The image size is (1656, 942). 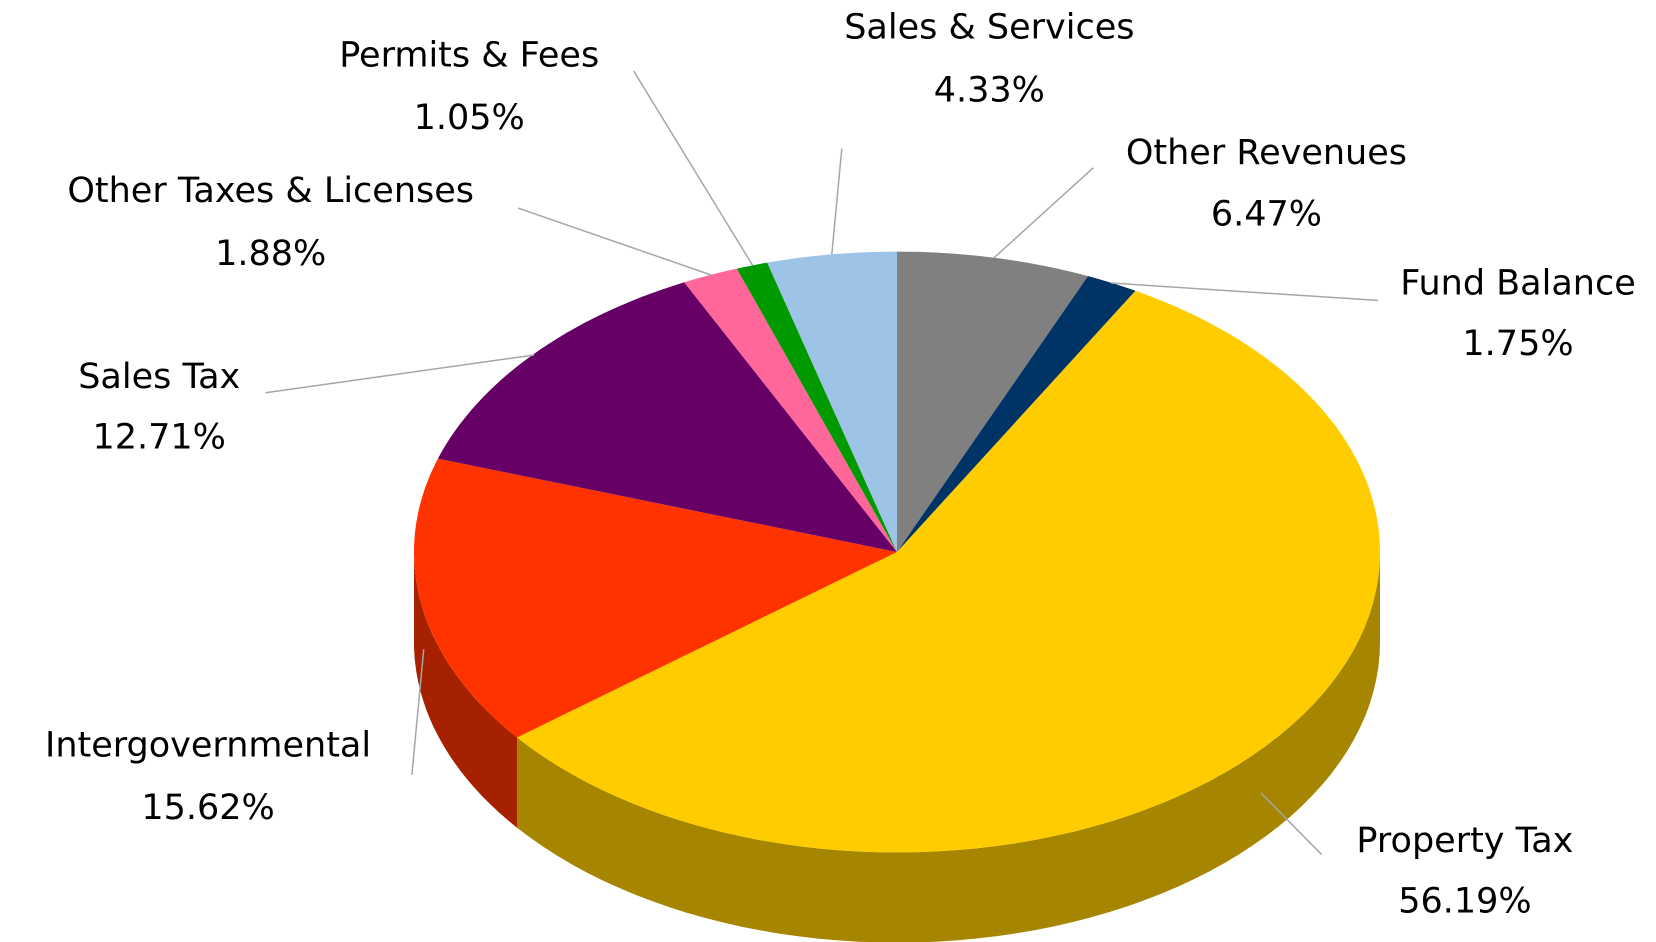 I want to click on slice-label: Other Revenues, so click(x=1266, y=153).